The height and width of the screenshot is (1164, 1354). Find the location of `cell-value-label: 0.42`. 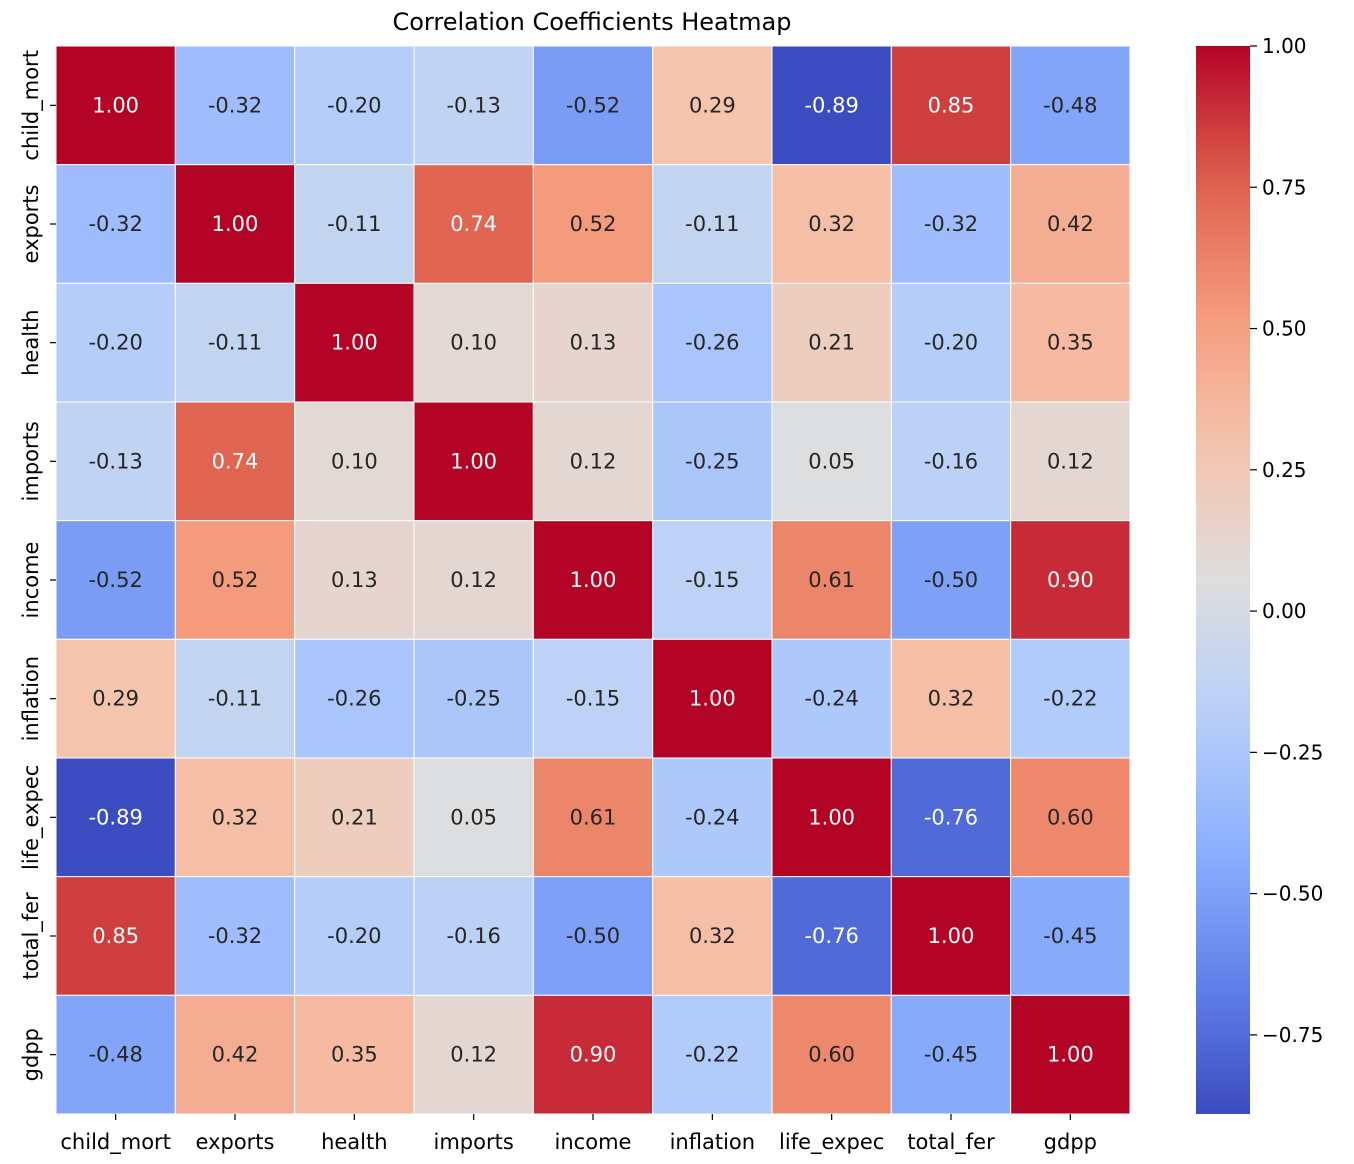

cell-value-label: 0.42 is located at coordinates (1070, 224).